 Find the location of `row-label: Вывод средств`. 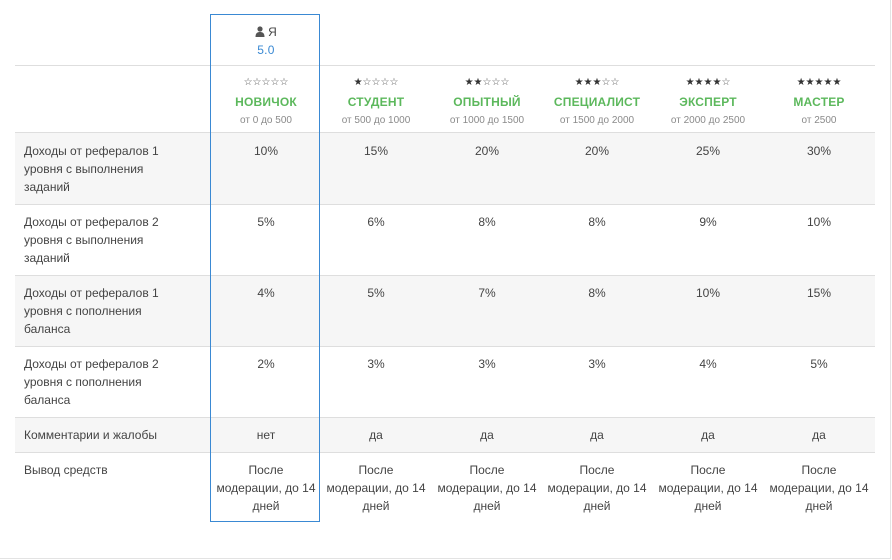

row-label: Вывод средств is located at coordinates (66, 470).